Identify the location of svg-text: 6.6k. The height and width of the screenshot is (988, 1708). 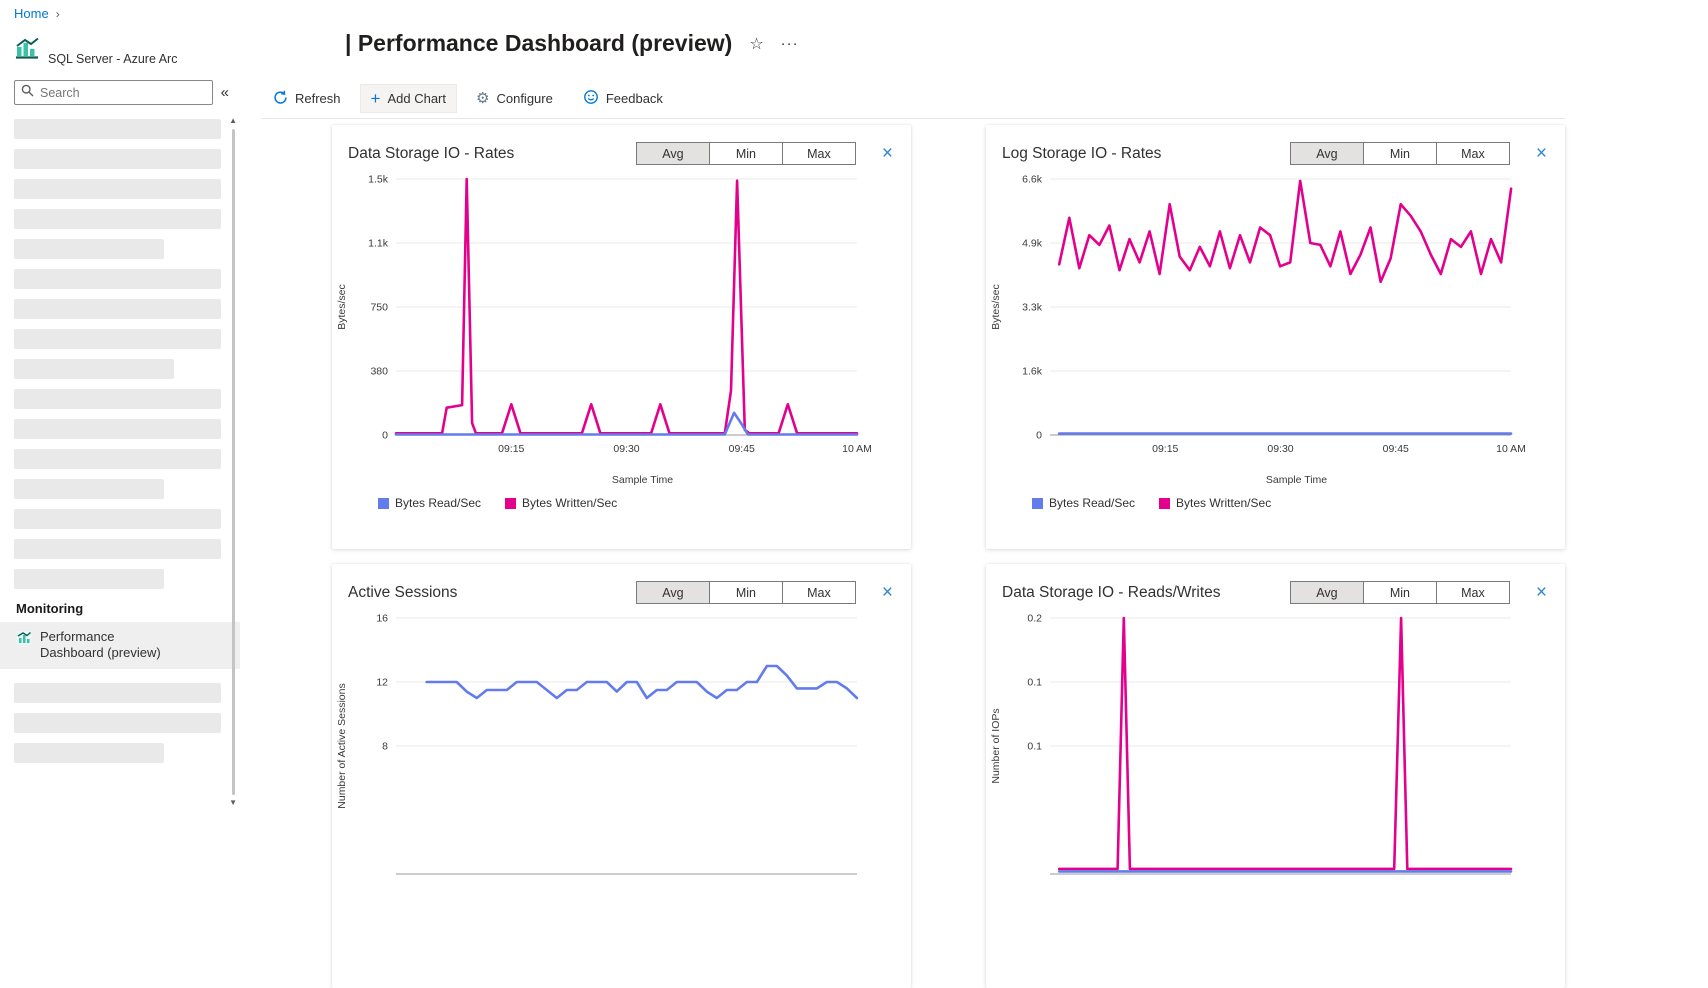
(1032, 180).